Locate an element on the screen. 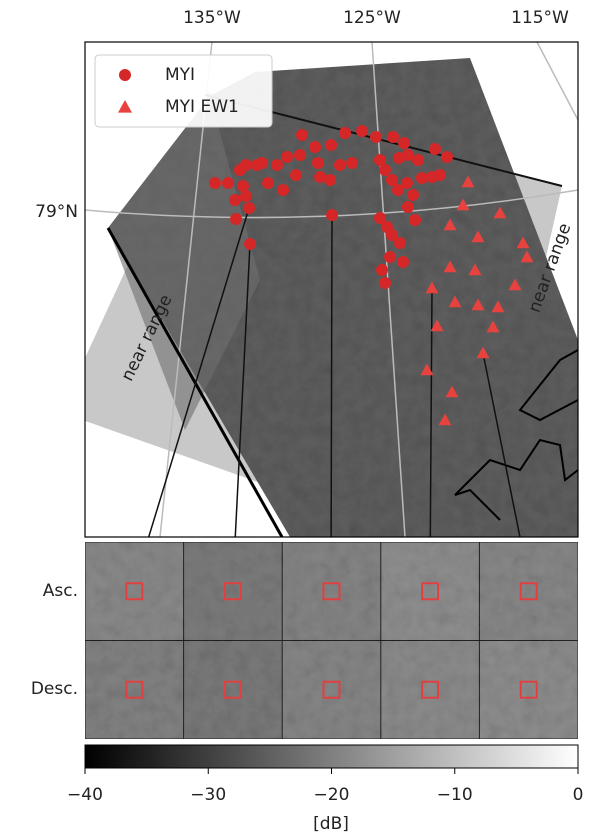 The image size is (592, 837). sar-strip is located at coordinates (184, 263).